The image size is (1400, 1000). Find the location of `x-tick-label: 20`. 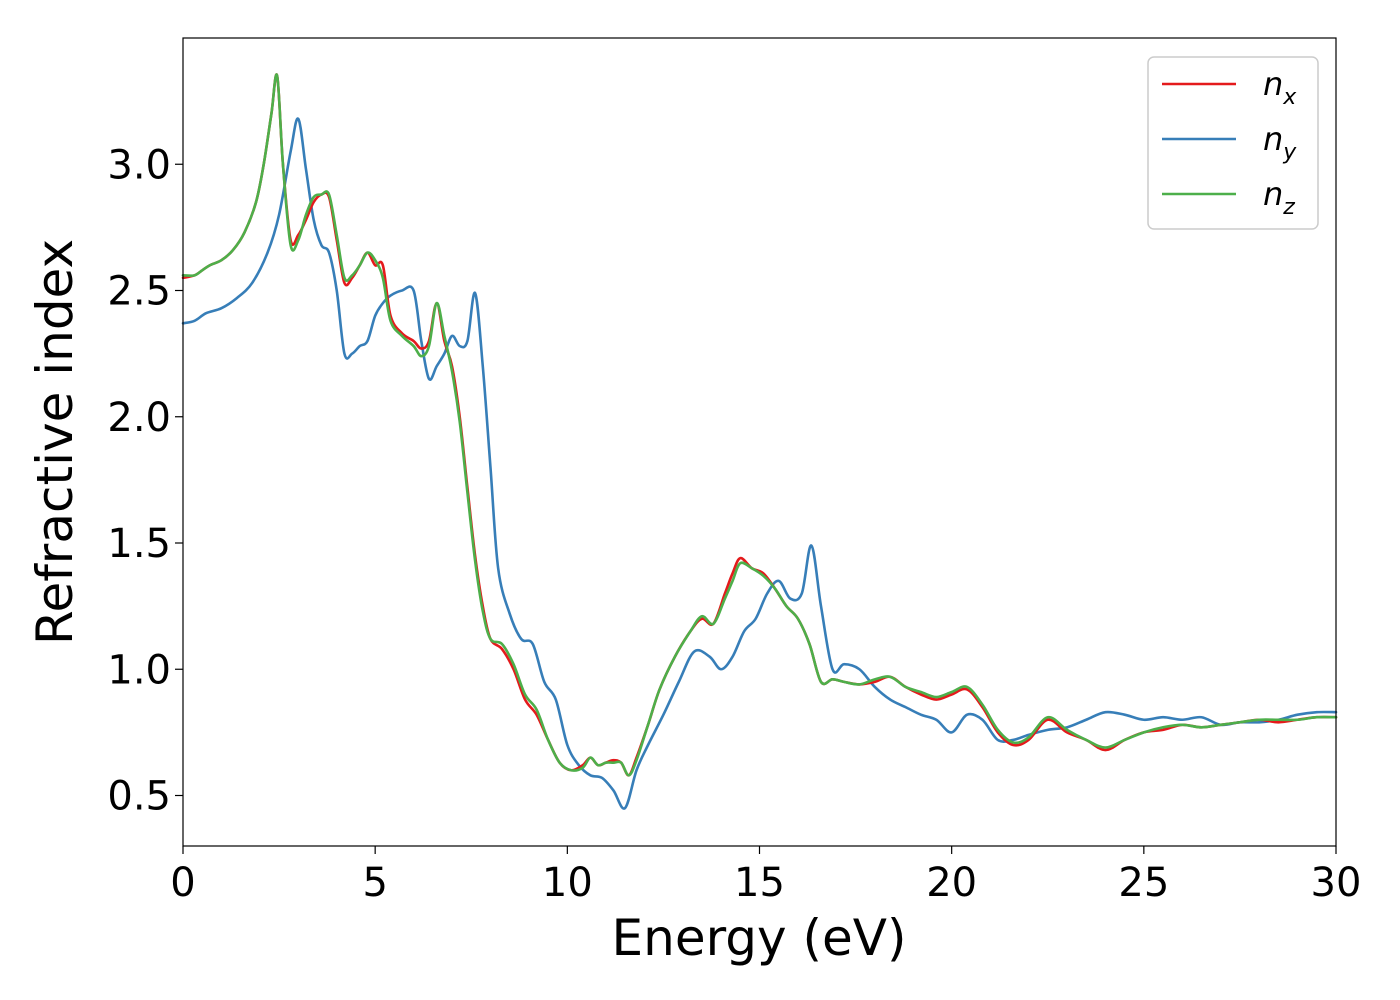

x-tick-label: 20 is located at coordinates (951, 883).